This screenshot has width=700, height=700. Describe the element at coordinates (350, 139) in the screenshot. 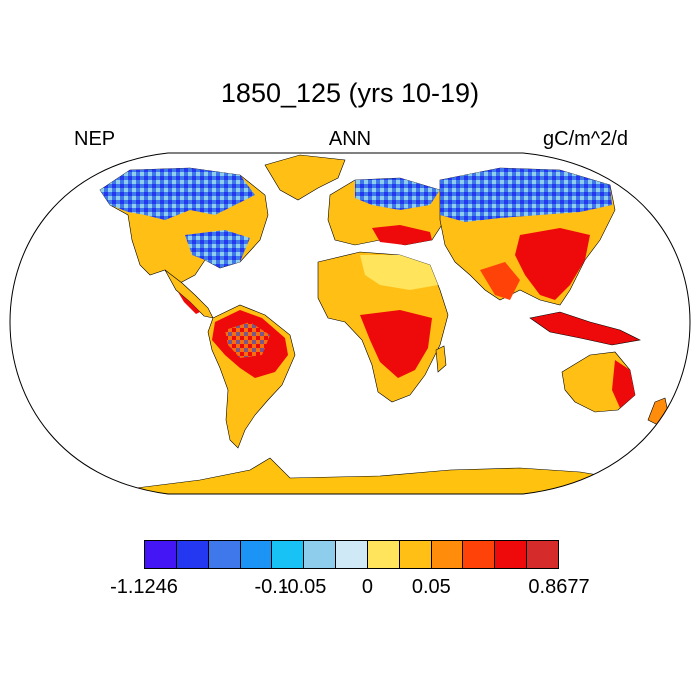

I see `season-label: ANN` at that location.